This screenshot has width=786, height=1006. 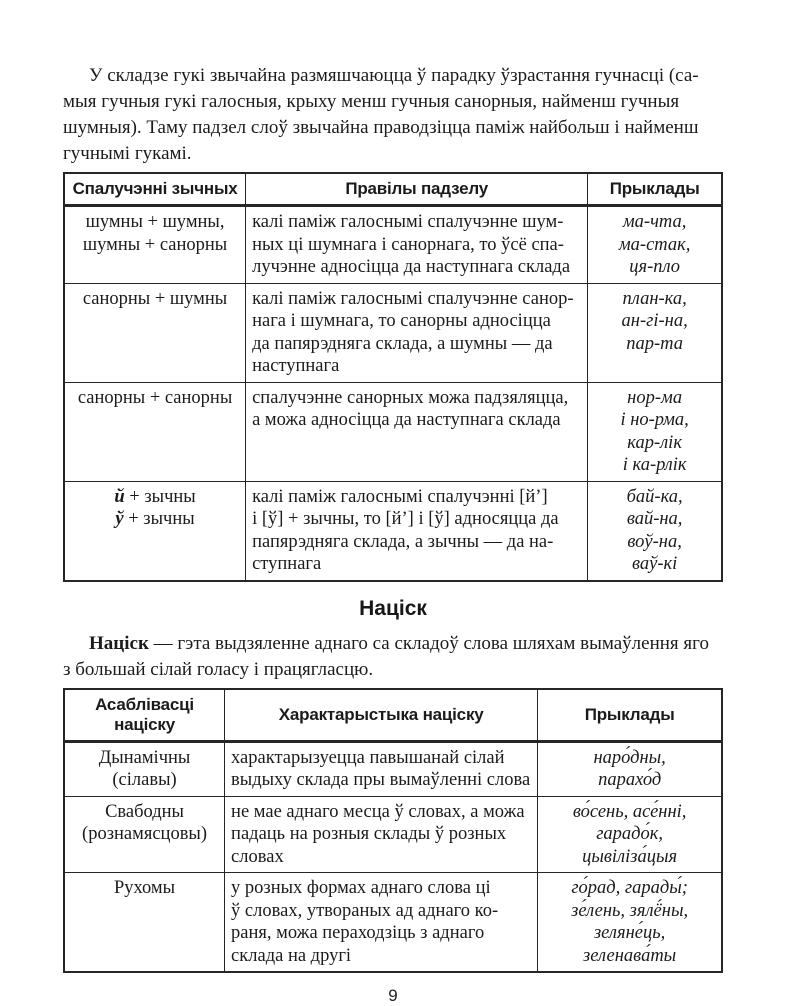 What do you see at coordinates (381, 715) in the screenshot?
I see `table2-header-characteristics: Характарыстыка націску` at bounding box center [381, 715].